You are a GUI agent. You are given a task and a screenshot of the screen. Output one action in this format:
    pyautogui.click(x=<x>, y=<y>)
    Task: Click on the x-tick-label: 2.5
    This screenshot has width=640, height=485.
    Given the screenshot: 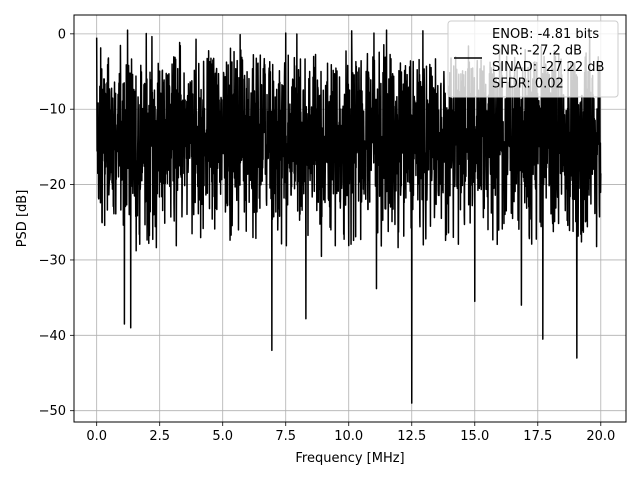 What is the action you would take?
    pyautogui.click(x=159, y=436)
    